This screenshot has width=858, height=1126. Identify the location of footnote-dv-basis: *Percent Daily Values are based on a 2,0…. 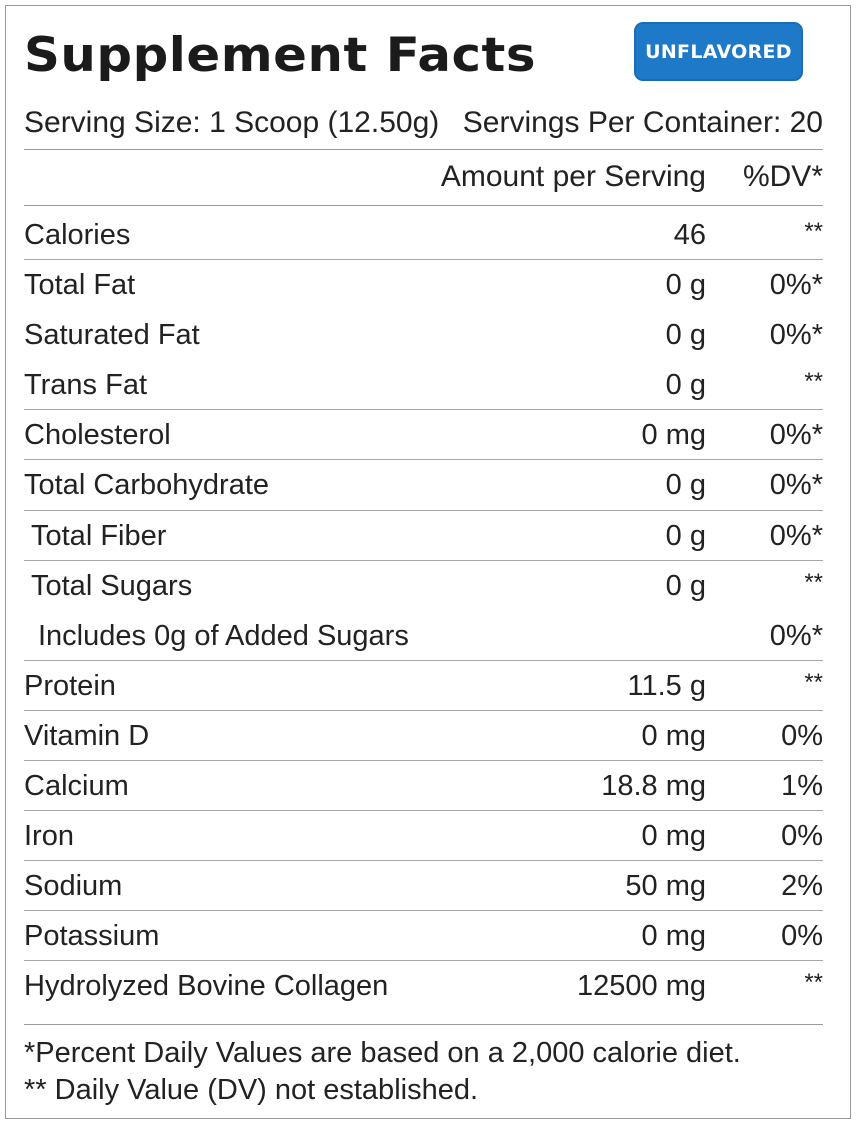
(382, 1053).